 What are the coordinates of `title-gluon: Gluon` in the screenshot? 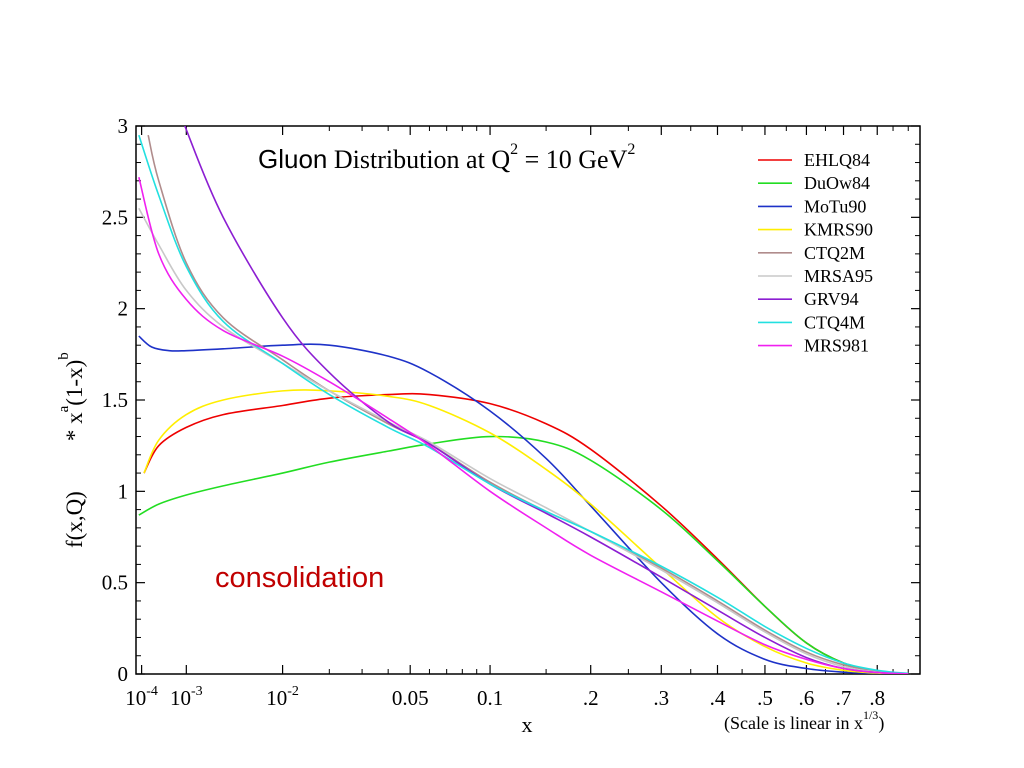 It's located at (292, 159).